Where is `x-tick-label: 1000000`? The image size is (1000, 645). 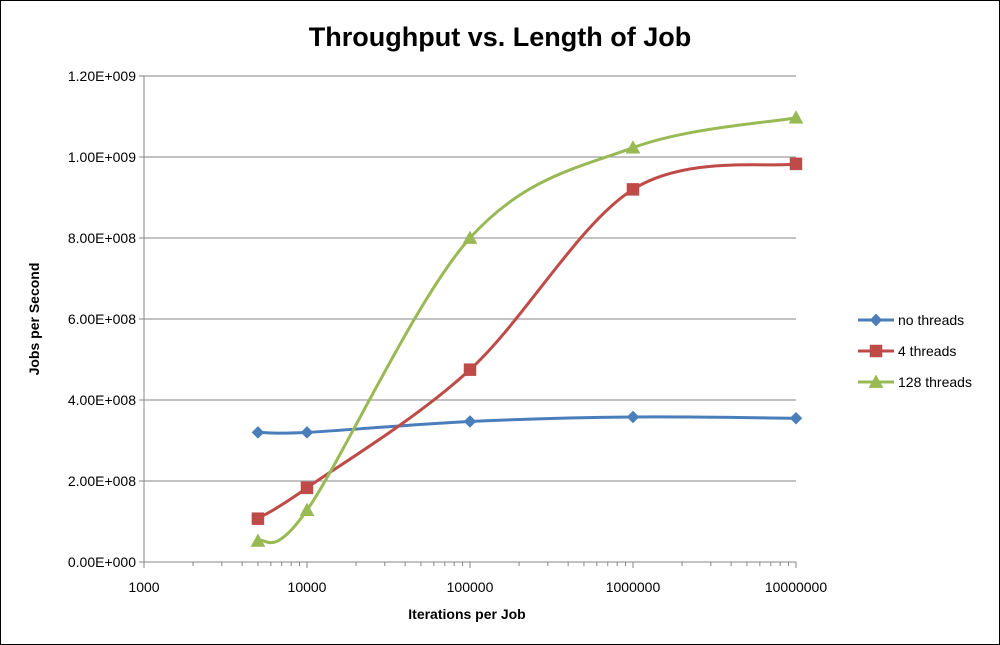 x-tick-label: 1000000 is located at coordinates (633, 587).